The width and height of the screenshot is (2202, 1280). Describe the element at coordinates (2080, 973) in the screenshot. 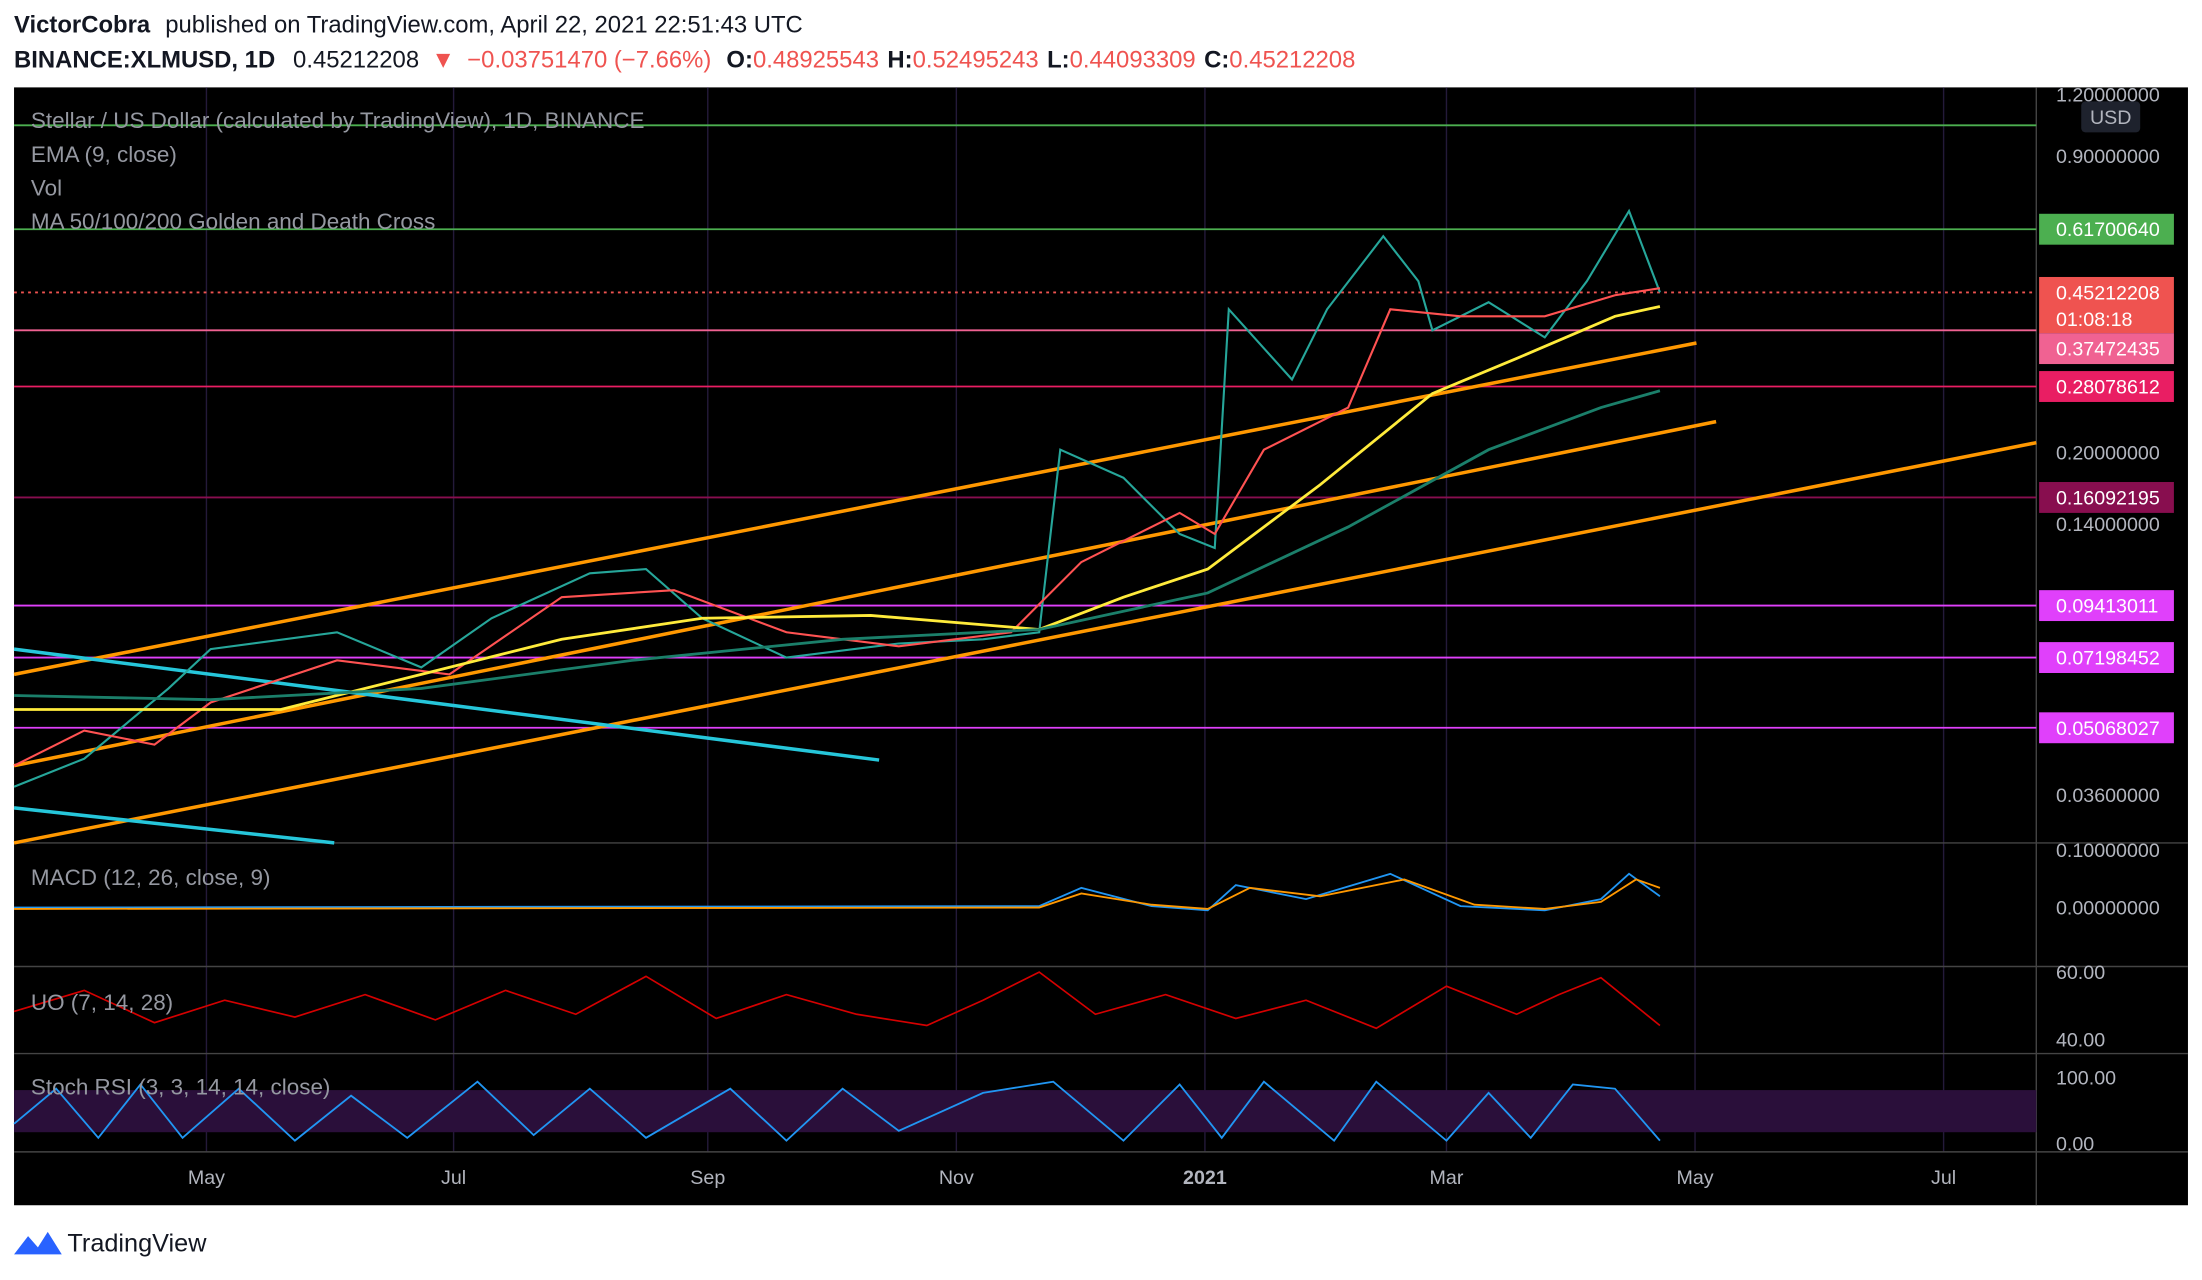

I see `indicator-tick-label: 60.00` at that location.